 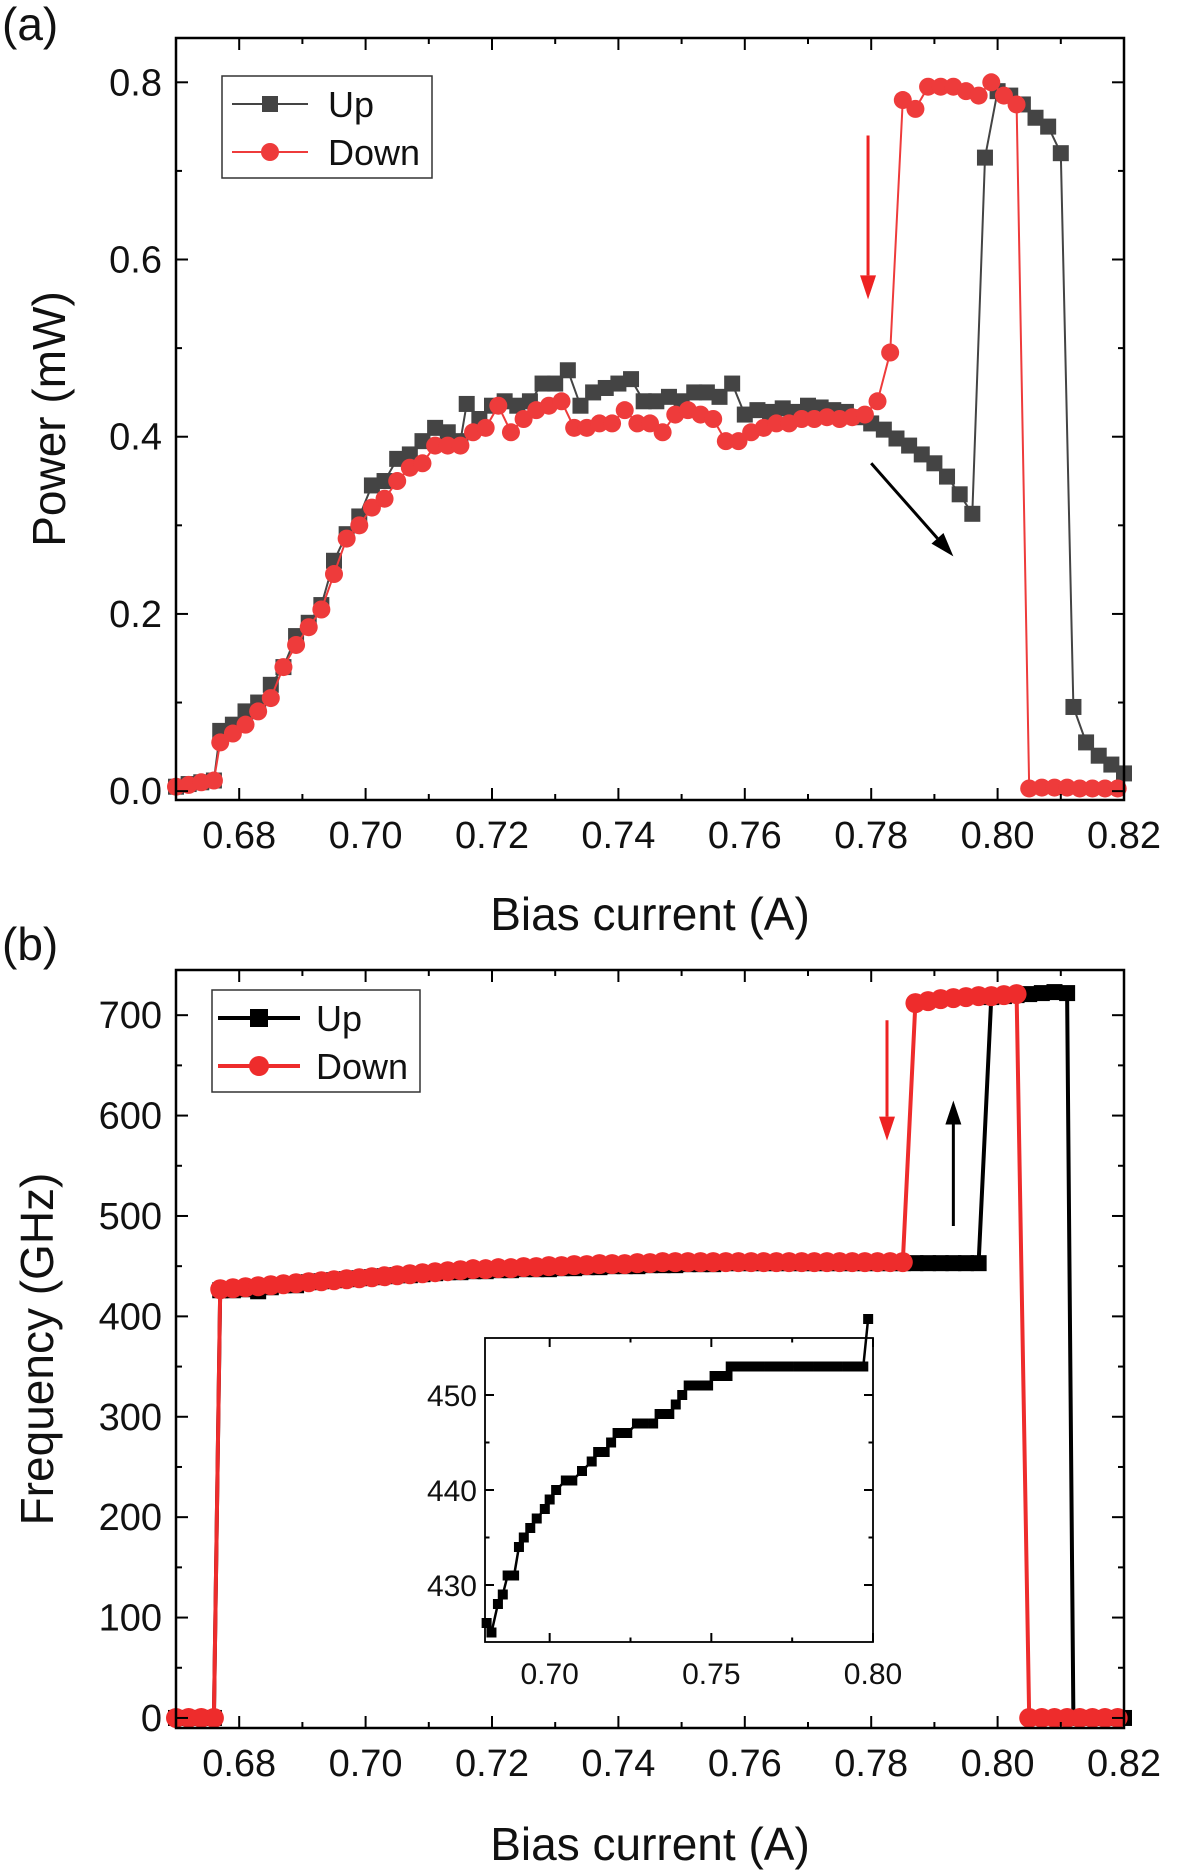 What do you see at coordinates (316, 1041) in the screenshot?
I see `panel-b-legend-box` at bounding box center [316, 1041].